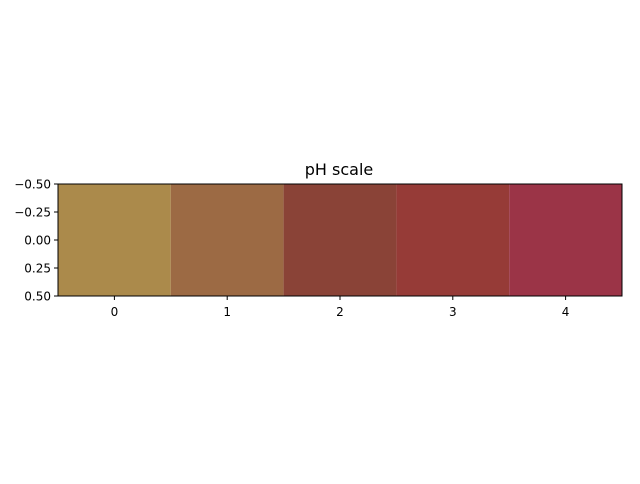 The height and width of the screenshot is (484, 640). I want to click on chart-title: pH scale, so click(339, 169).